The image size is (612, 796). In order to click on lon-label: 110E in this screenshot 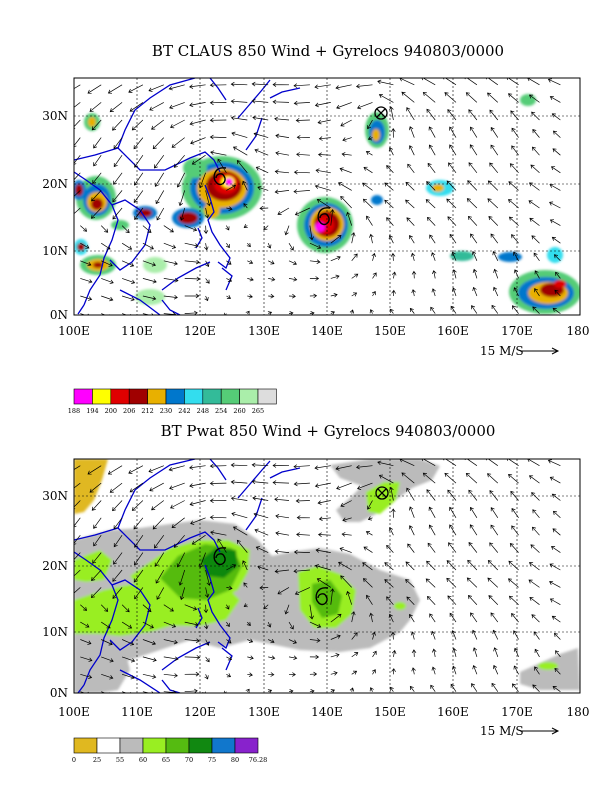, I will do `click(137, 331)`.